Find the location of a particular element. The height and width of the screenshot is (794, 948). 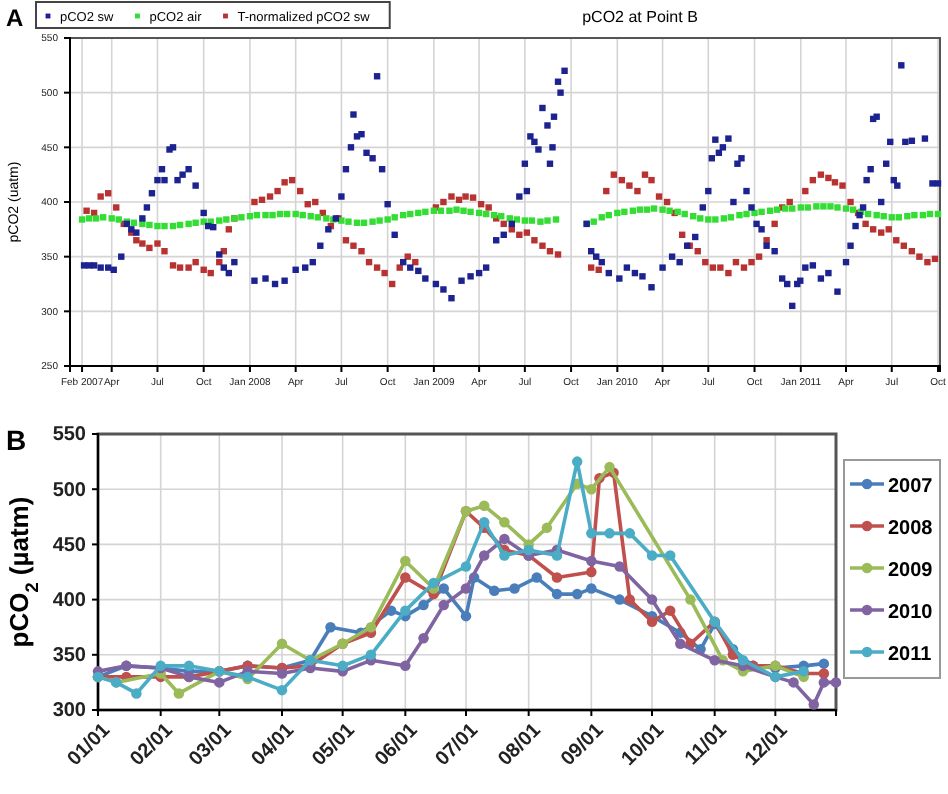

y-tick-label: 300 is located at coordinates (69, 711).